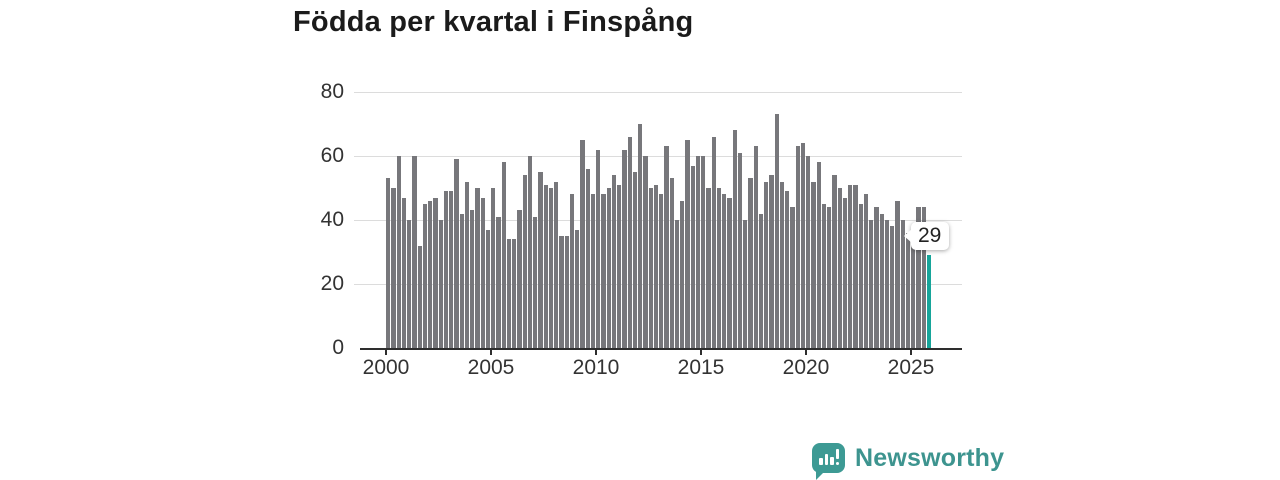 This screenshot has height=480, width=1280. What do you see at coordinates (338, 347) in the screenshot?
I see `y-axis-tick-label: 0` at bounding box center [338, 347].